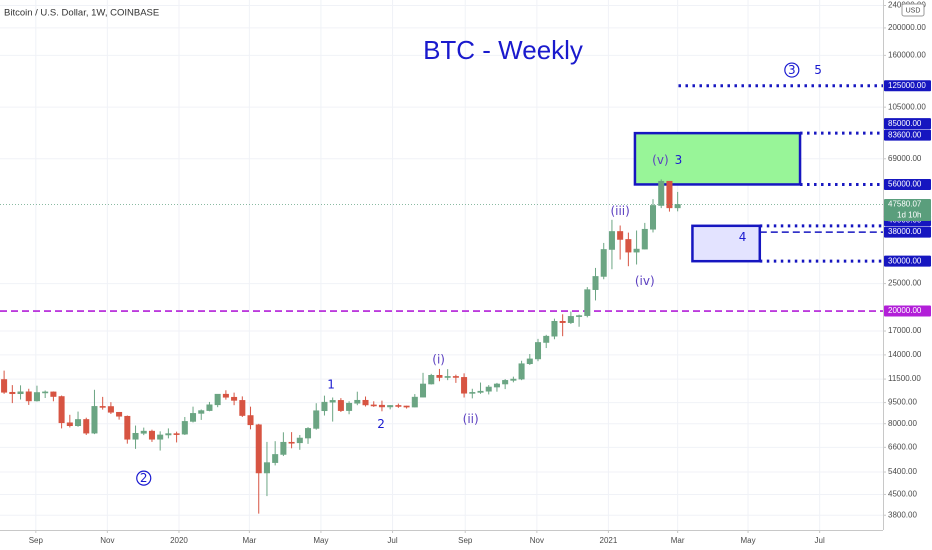  Describe the element at coordinates (902, 446) in the screenshot. I see `y-tick-label: 6600.00` at that location.